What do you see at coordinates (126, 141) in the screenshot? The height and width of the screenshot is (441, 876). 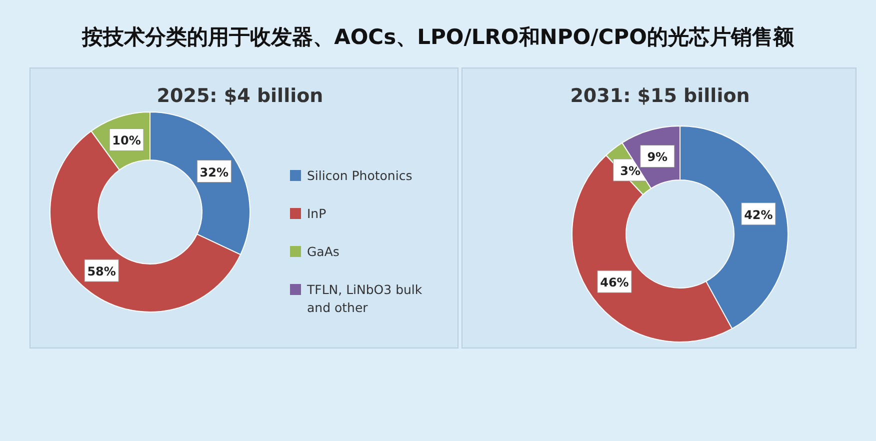 I see `data-label: 10%` at bounding box center [126, 141].